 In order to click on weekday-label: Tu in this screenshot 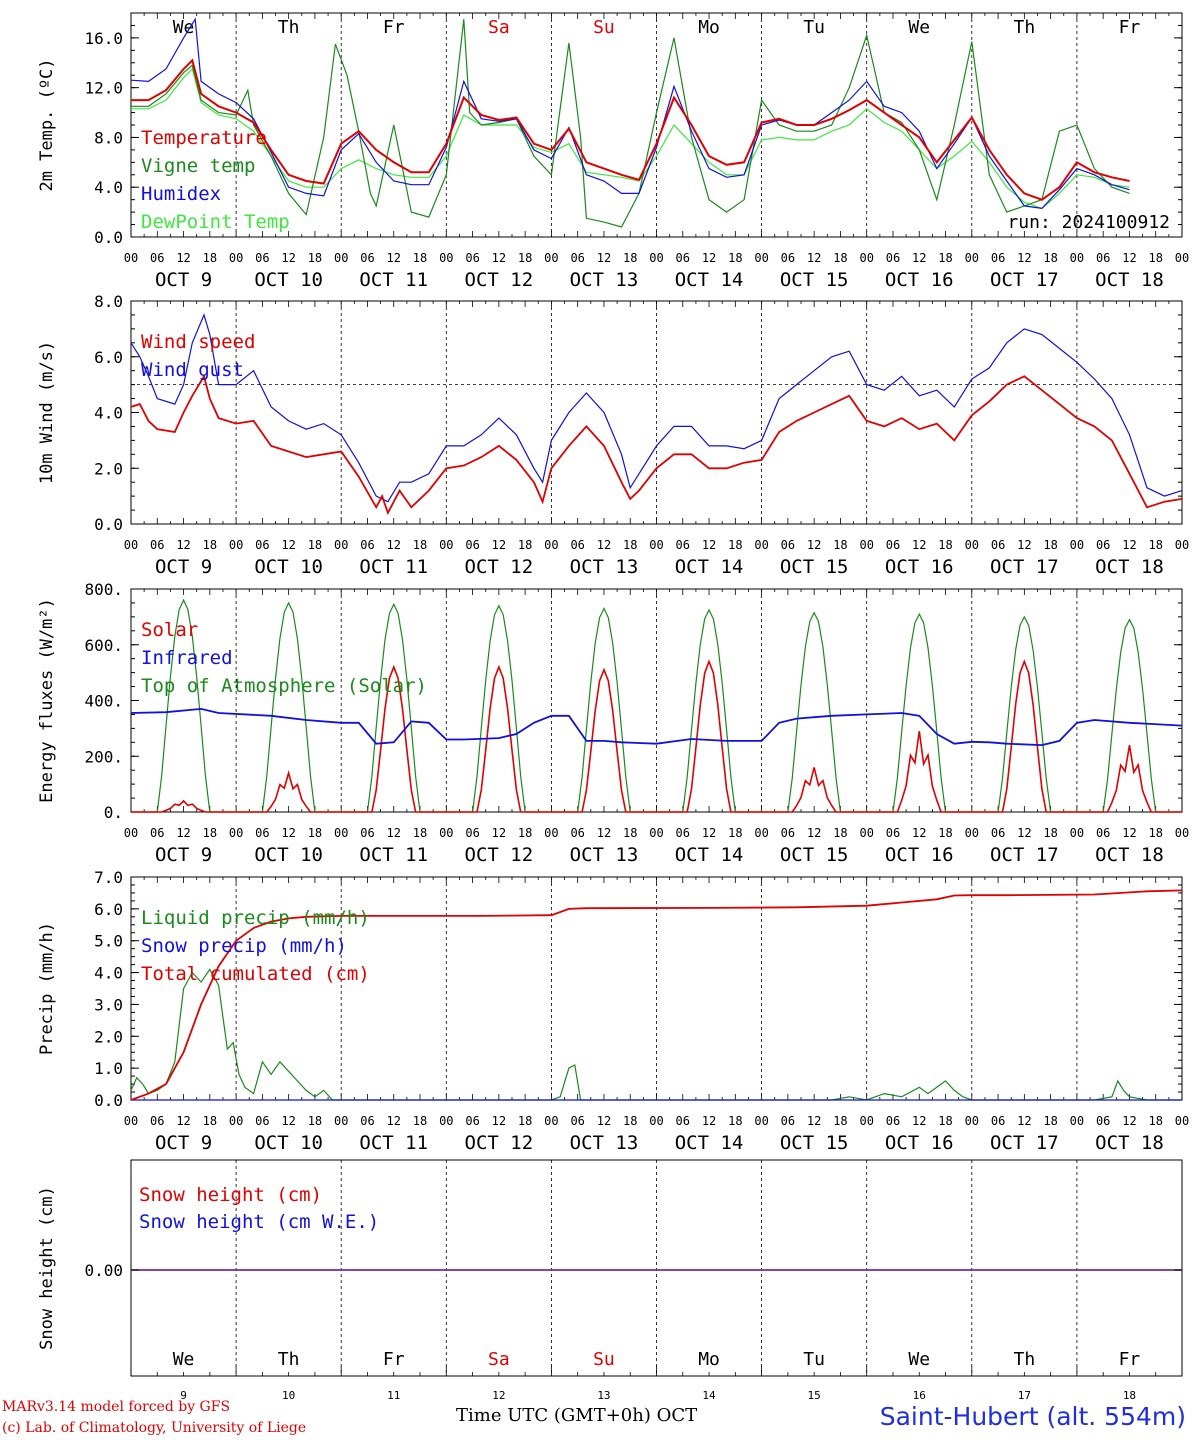, I will do `click(814, 27)`.